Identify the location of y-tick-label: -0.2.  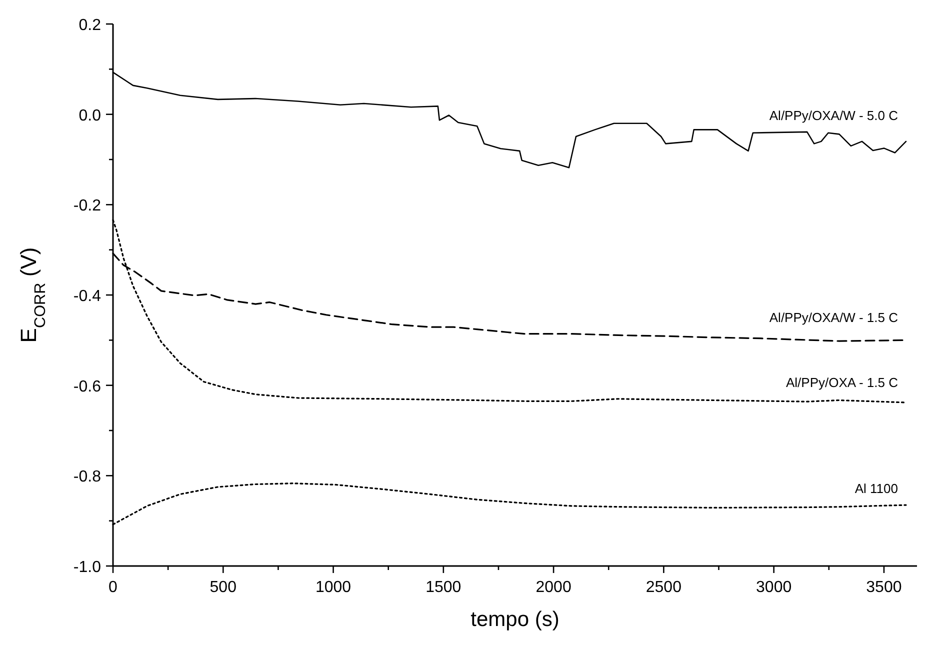
(87, 206).